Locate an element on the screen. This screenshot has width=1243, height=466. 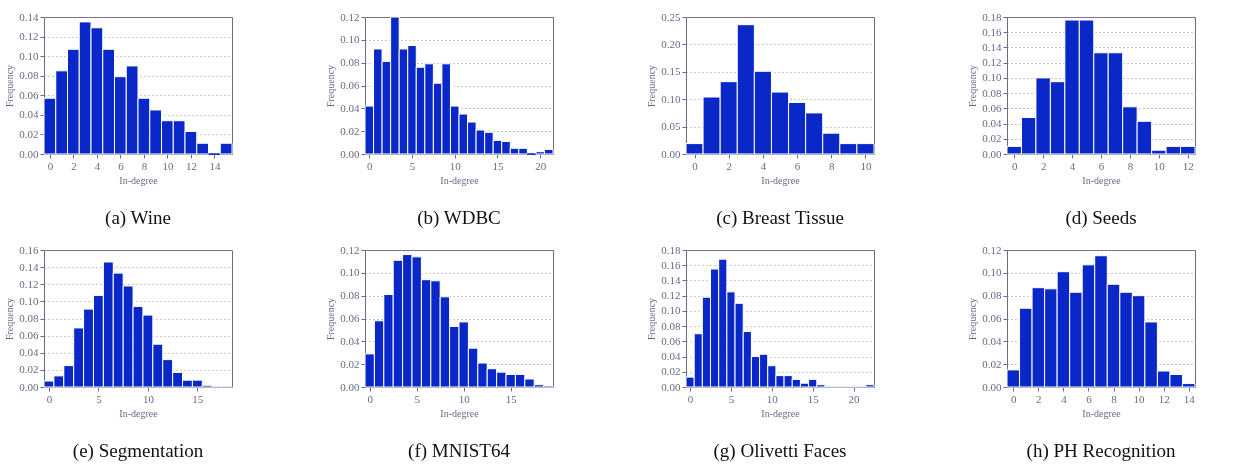
text: (d) Seeds is located at coordinates (1101, 218).